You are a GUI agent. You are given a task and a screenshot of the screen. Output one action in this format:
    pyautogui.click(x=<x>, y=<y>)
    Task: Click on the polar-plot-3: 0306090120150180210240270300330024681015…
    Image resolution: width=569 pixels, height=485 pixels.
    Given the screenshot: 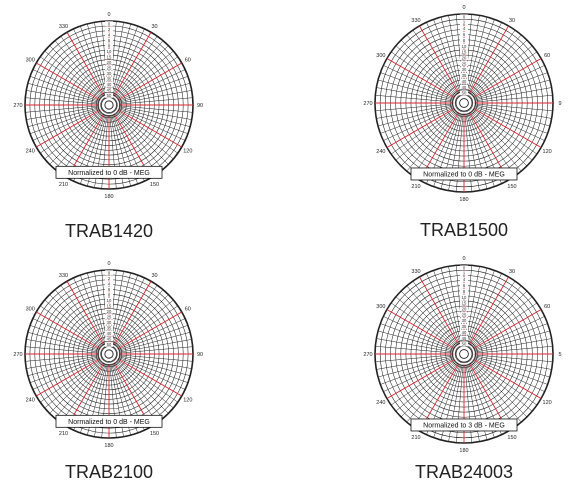 What is the action you would take?
    pyautogui.click(x=108, y=355)
    